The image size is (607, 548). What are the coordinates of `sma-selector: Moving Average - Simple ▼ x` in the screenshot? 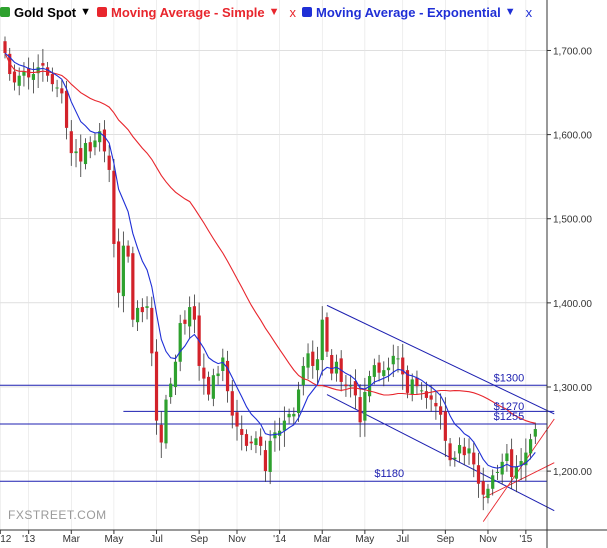 It's located at (196, 12).